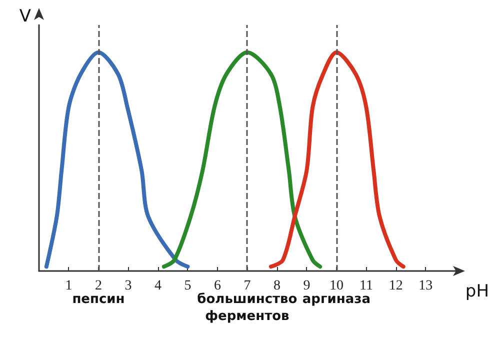  What do you see at coordinates (68, 286) in the screenshot?
I see `x-tick-label: 1` at bounding box center [68, 286].